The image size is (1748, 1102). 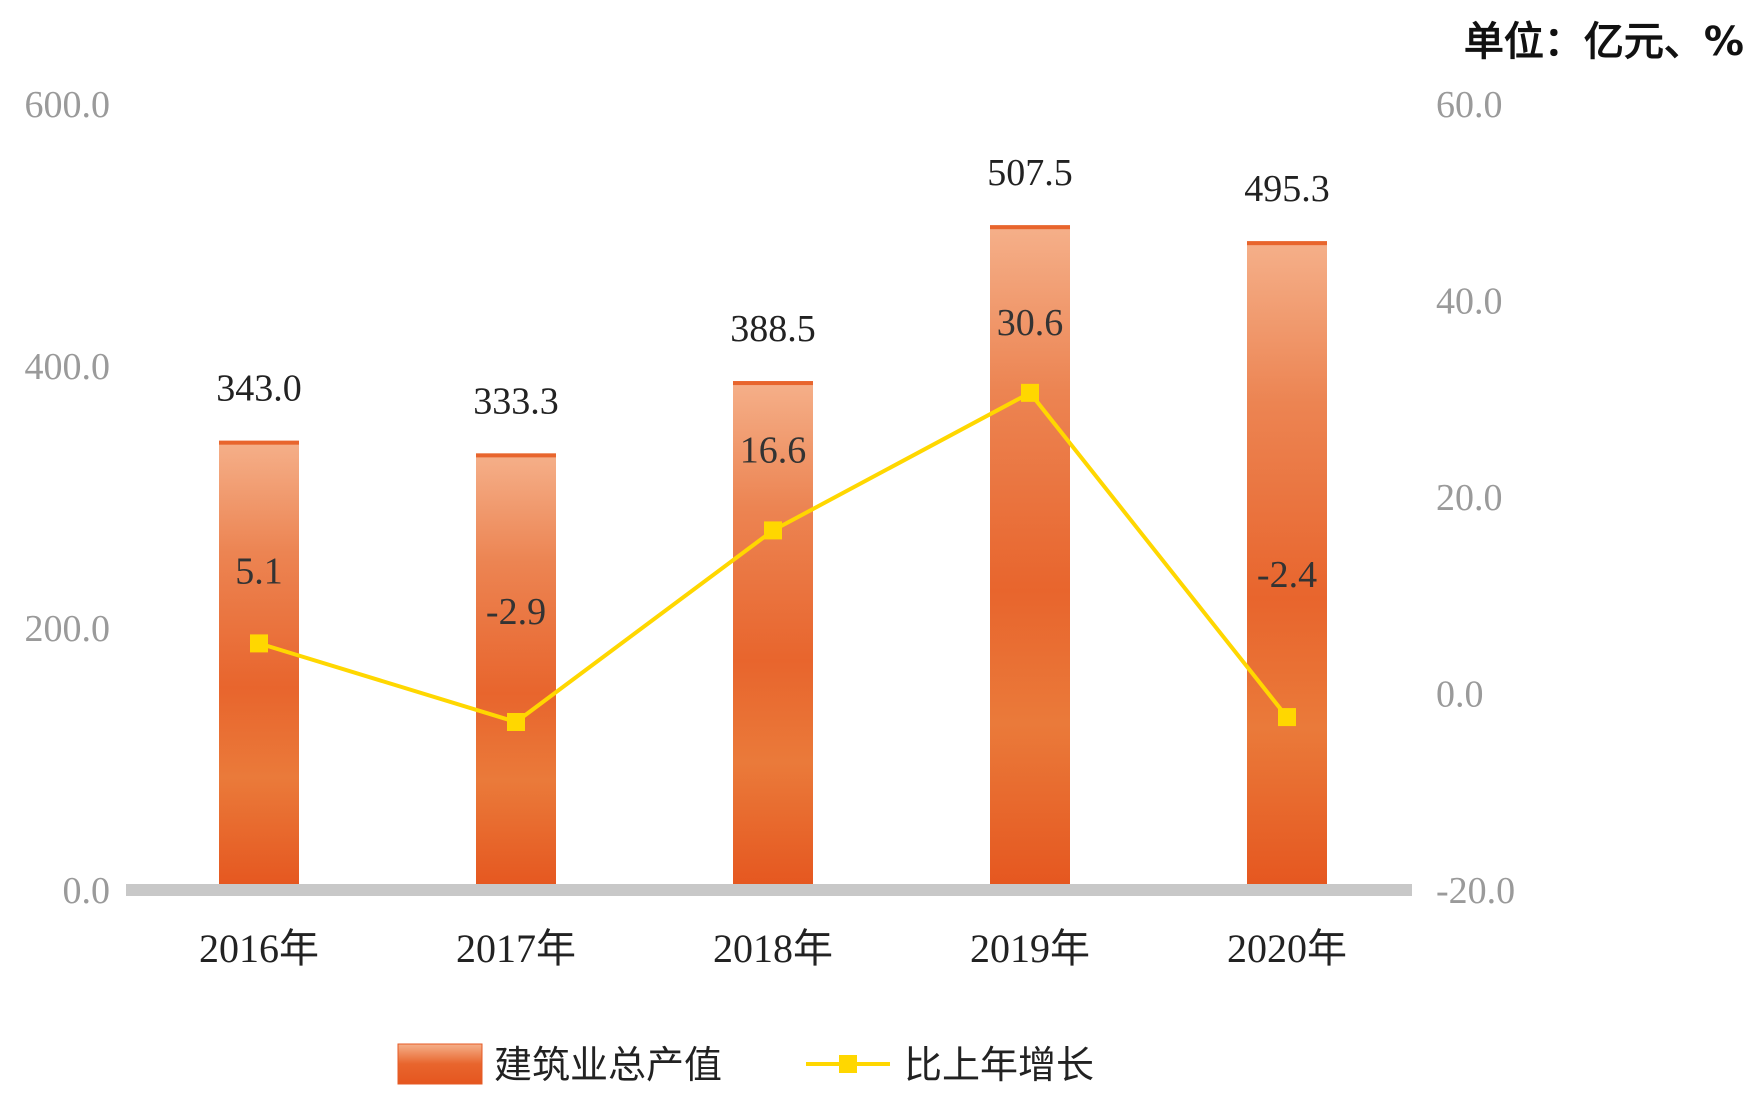 What do you see at coordinates (1469, 105) in the screenshot?
I see `right-tick-label: 60.0` at bounding box center [1469, 105].